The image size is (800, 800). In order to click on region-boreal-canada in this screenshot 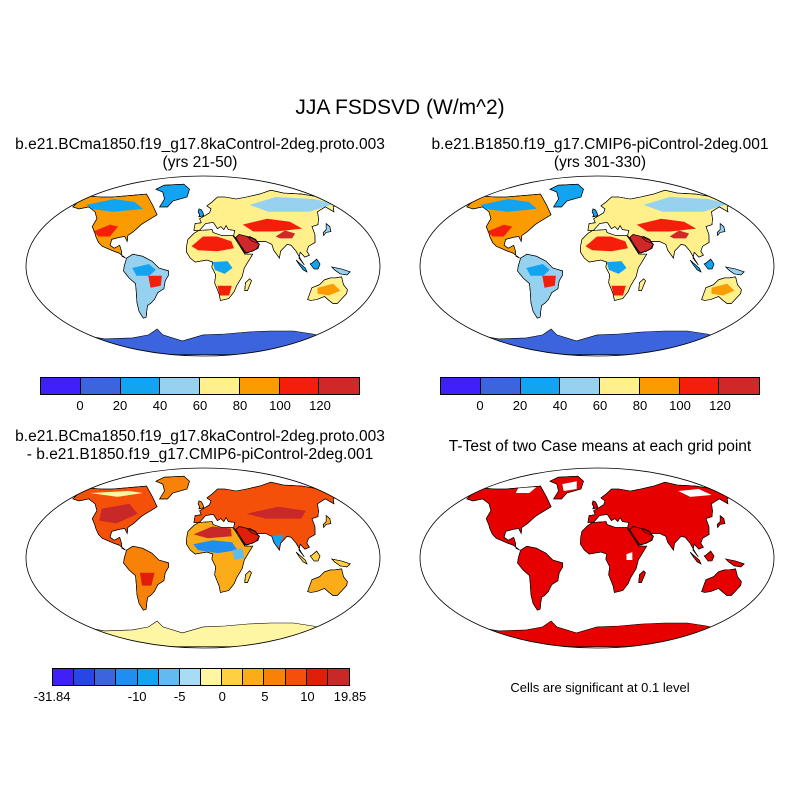, I will do `click(114, 205)`.